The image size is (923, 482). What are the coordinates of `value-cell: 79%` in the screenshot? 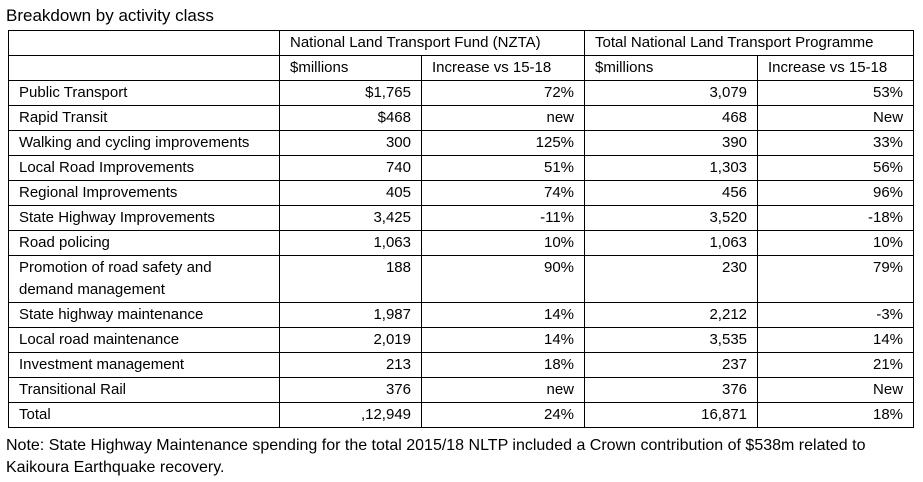 It's located at (836, 279).